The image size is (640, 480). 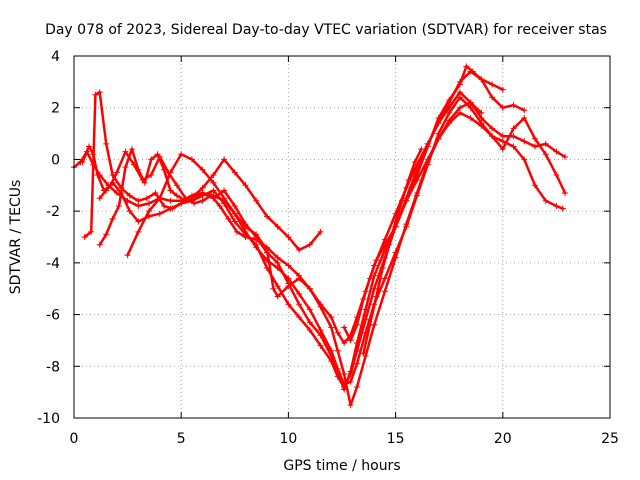 I want to click on x-tick-label: 5, so click(x=181, y=439).